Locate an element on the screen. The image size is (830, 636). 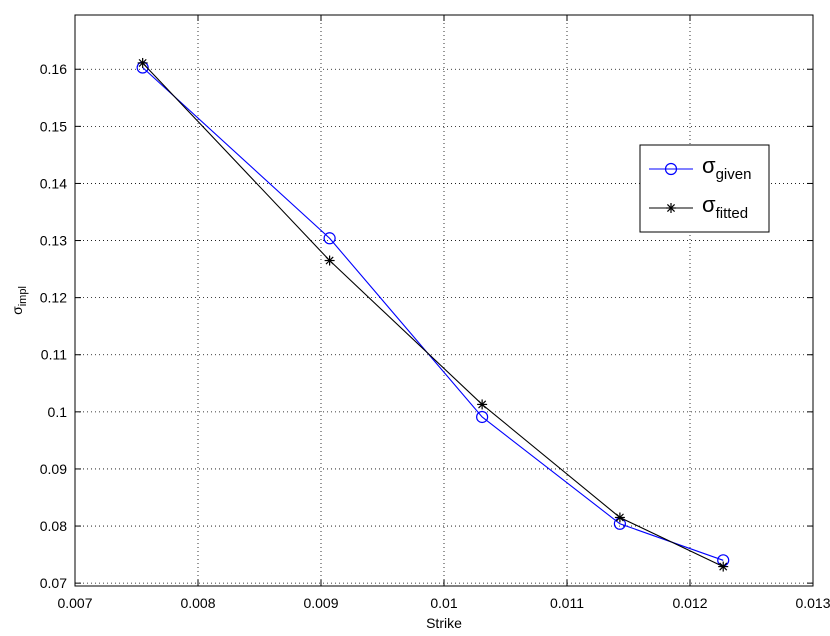
legend-item-fitted: σfitted is located at coordinates (698, 207).